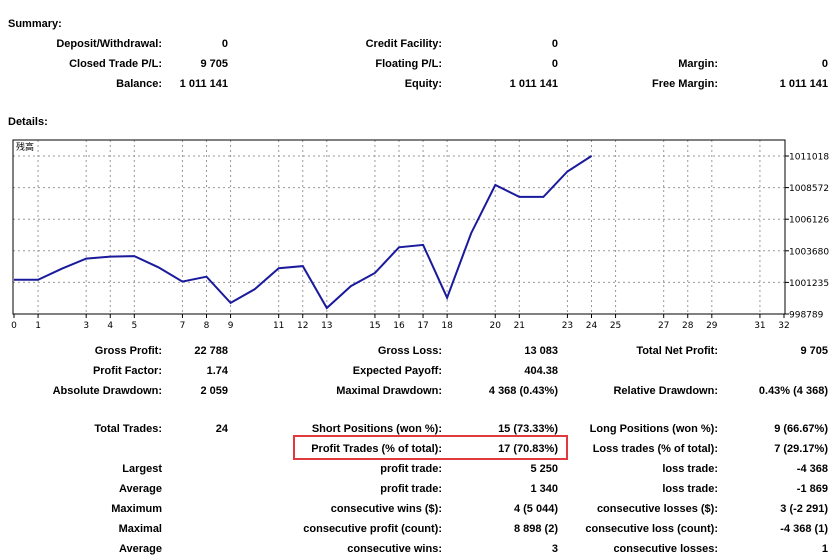  What do you see at coordinates (110, 326) in the screenshot?
I see `x-tick-label: 4` at bounding box center [110, 326].